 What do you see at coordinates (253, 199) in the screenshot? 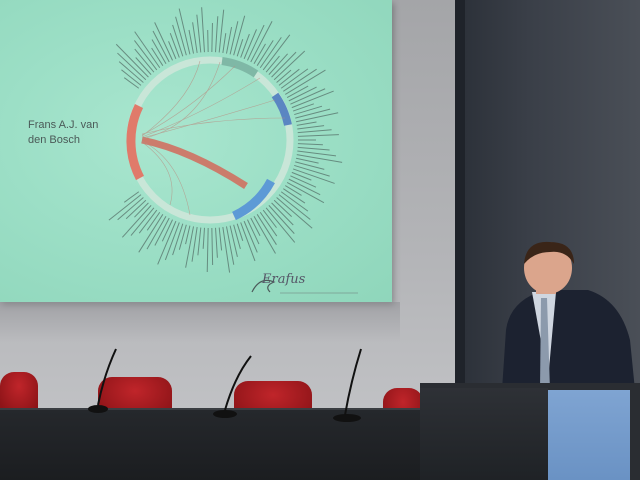
I see `secondary-arc` at bounding box center [253, 199].